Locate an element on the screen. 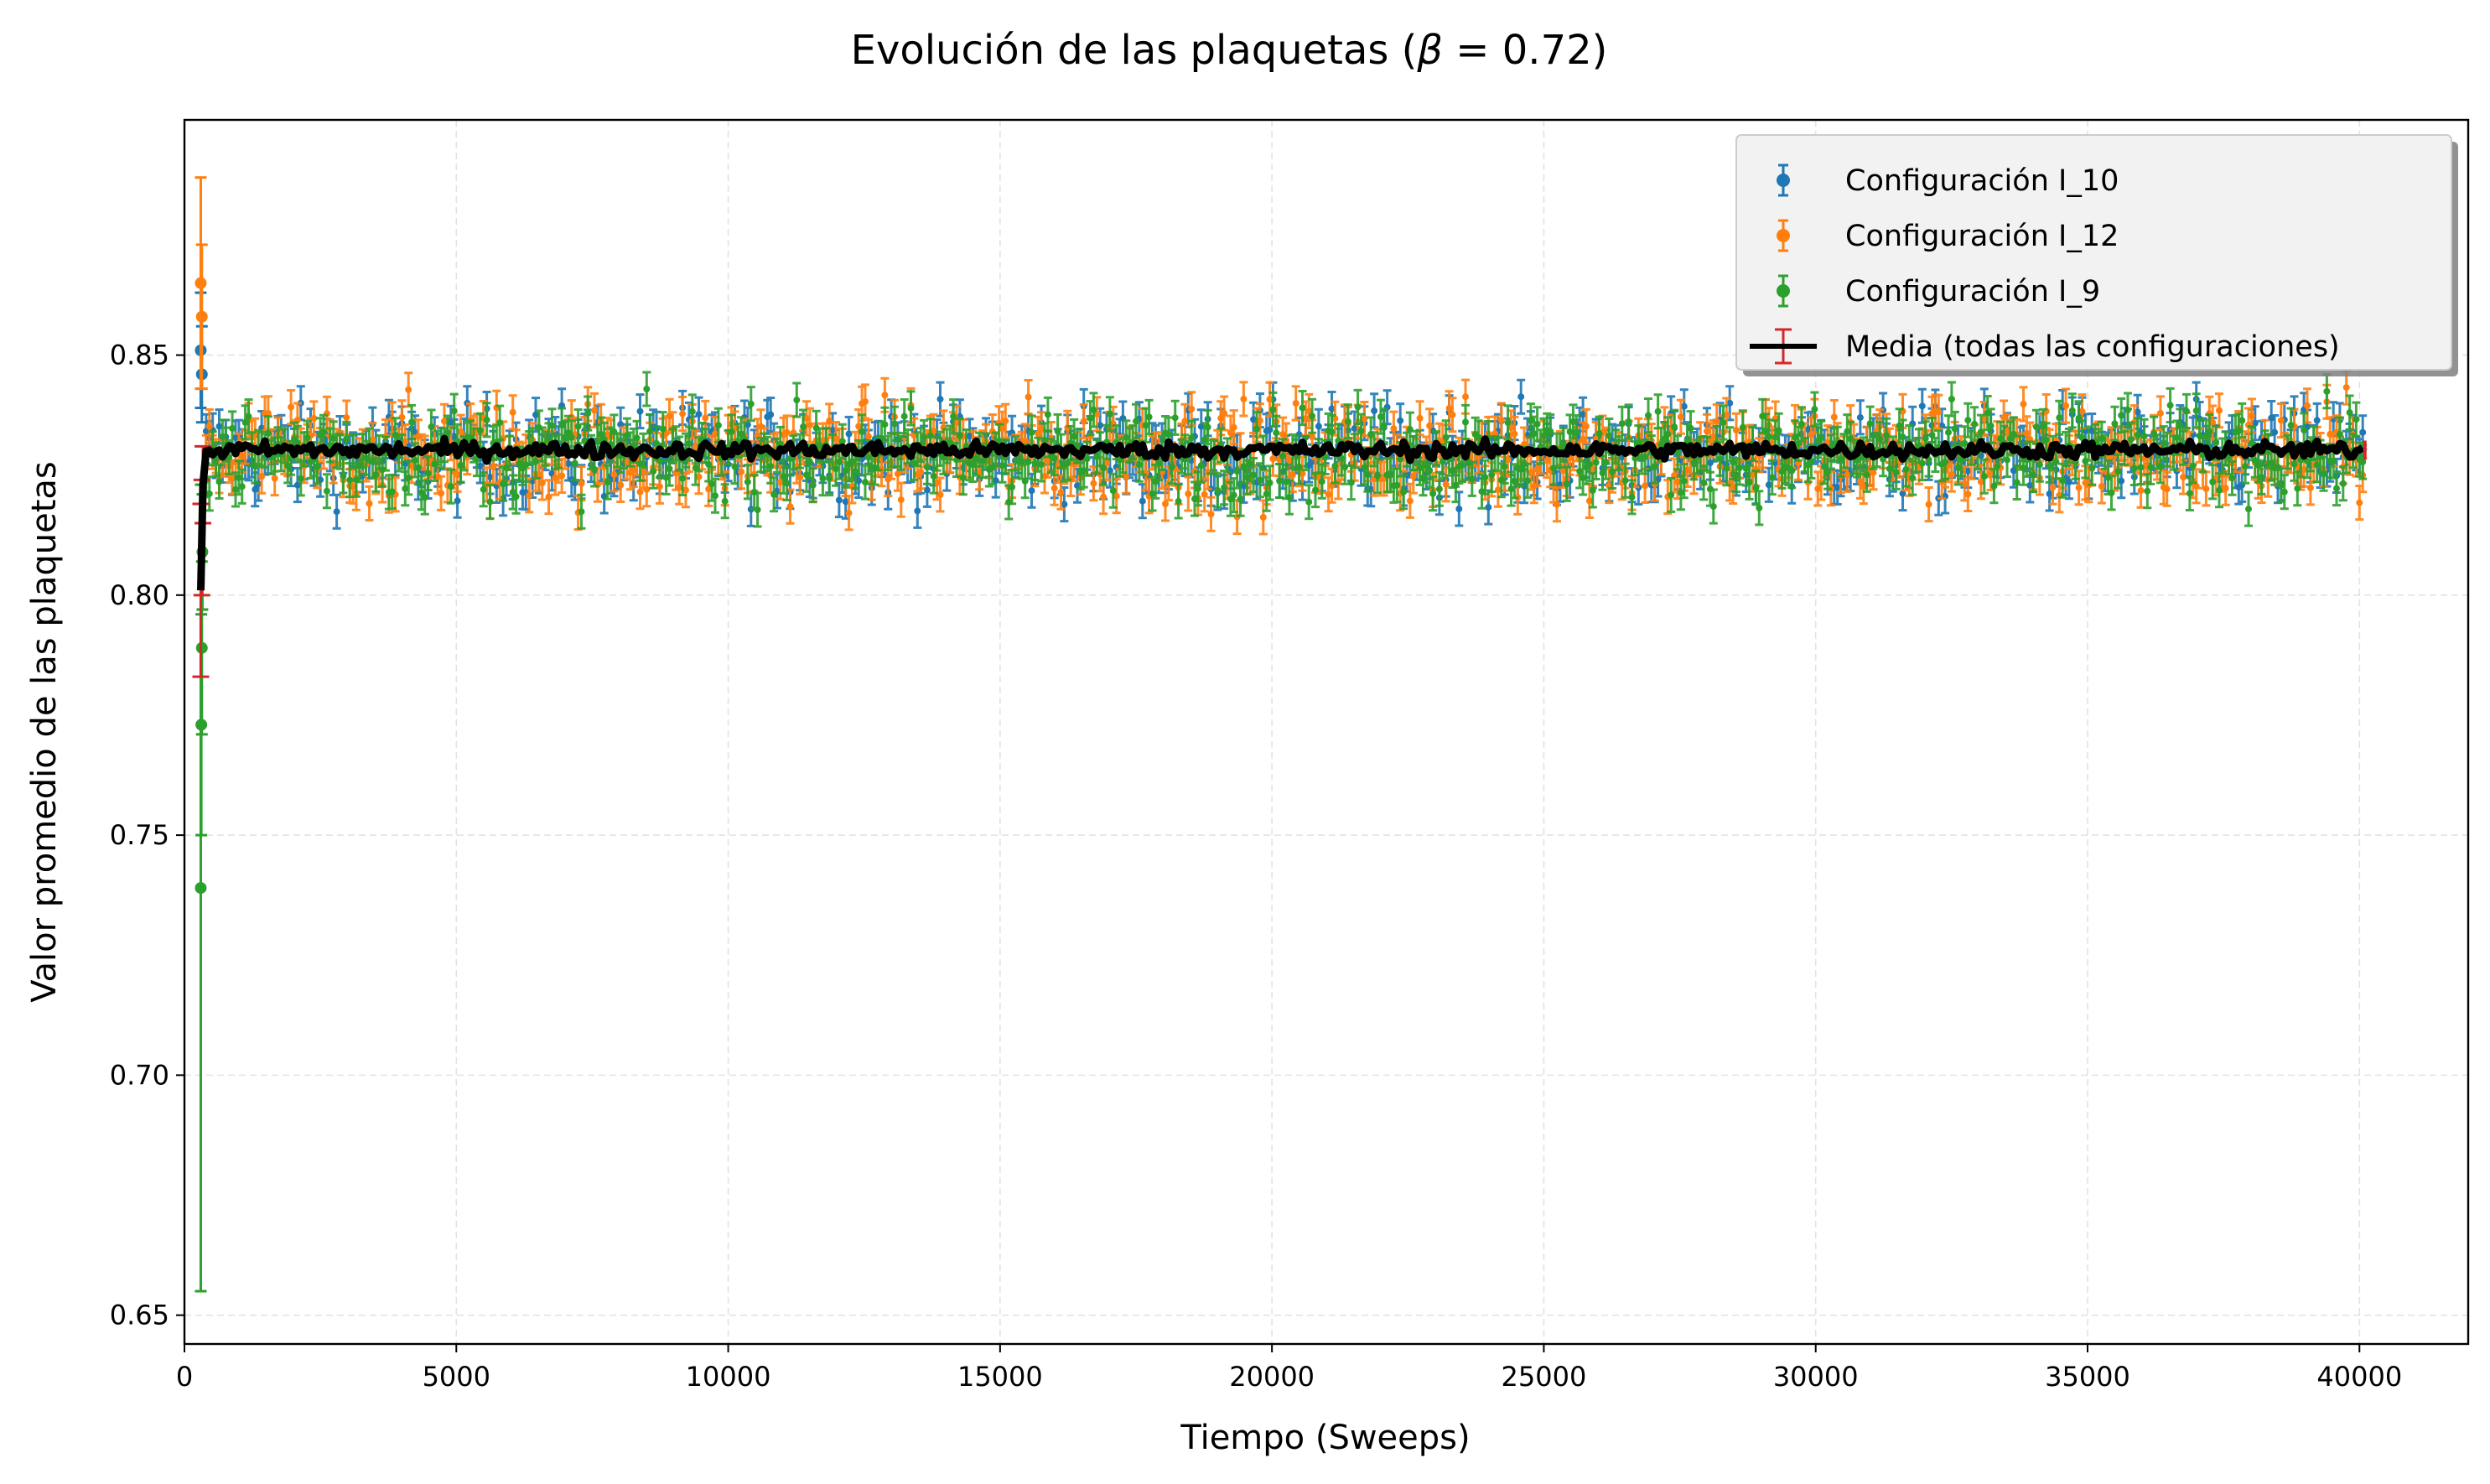 The width and height of the screenshot is (2490, 1484). x-tick-label: 25000 is located at coordinates (1544, 1377).